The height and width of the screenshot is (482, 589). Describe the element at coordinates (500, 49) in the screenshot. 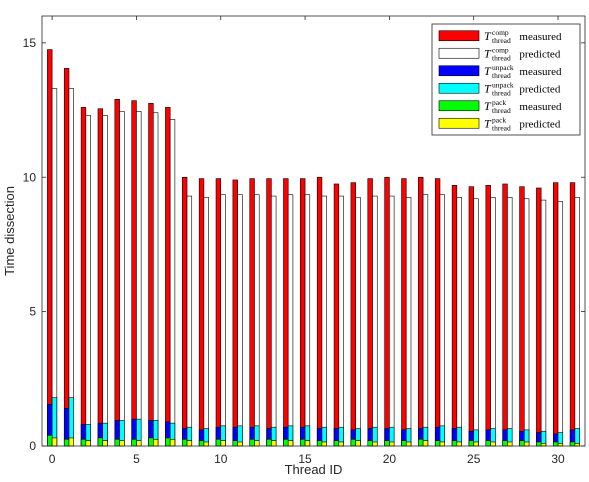

I see `legend-superscript: comp` at that location.